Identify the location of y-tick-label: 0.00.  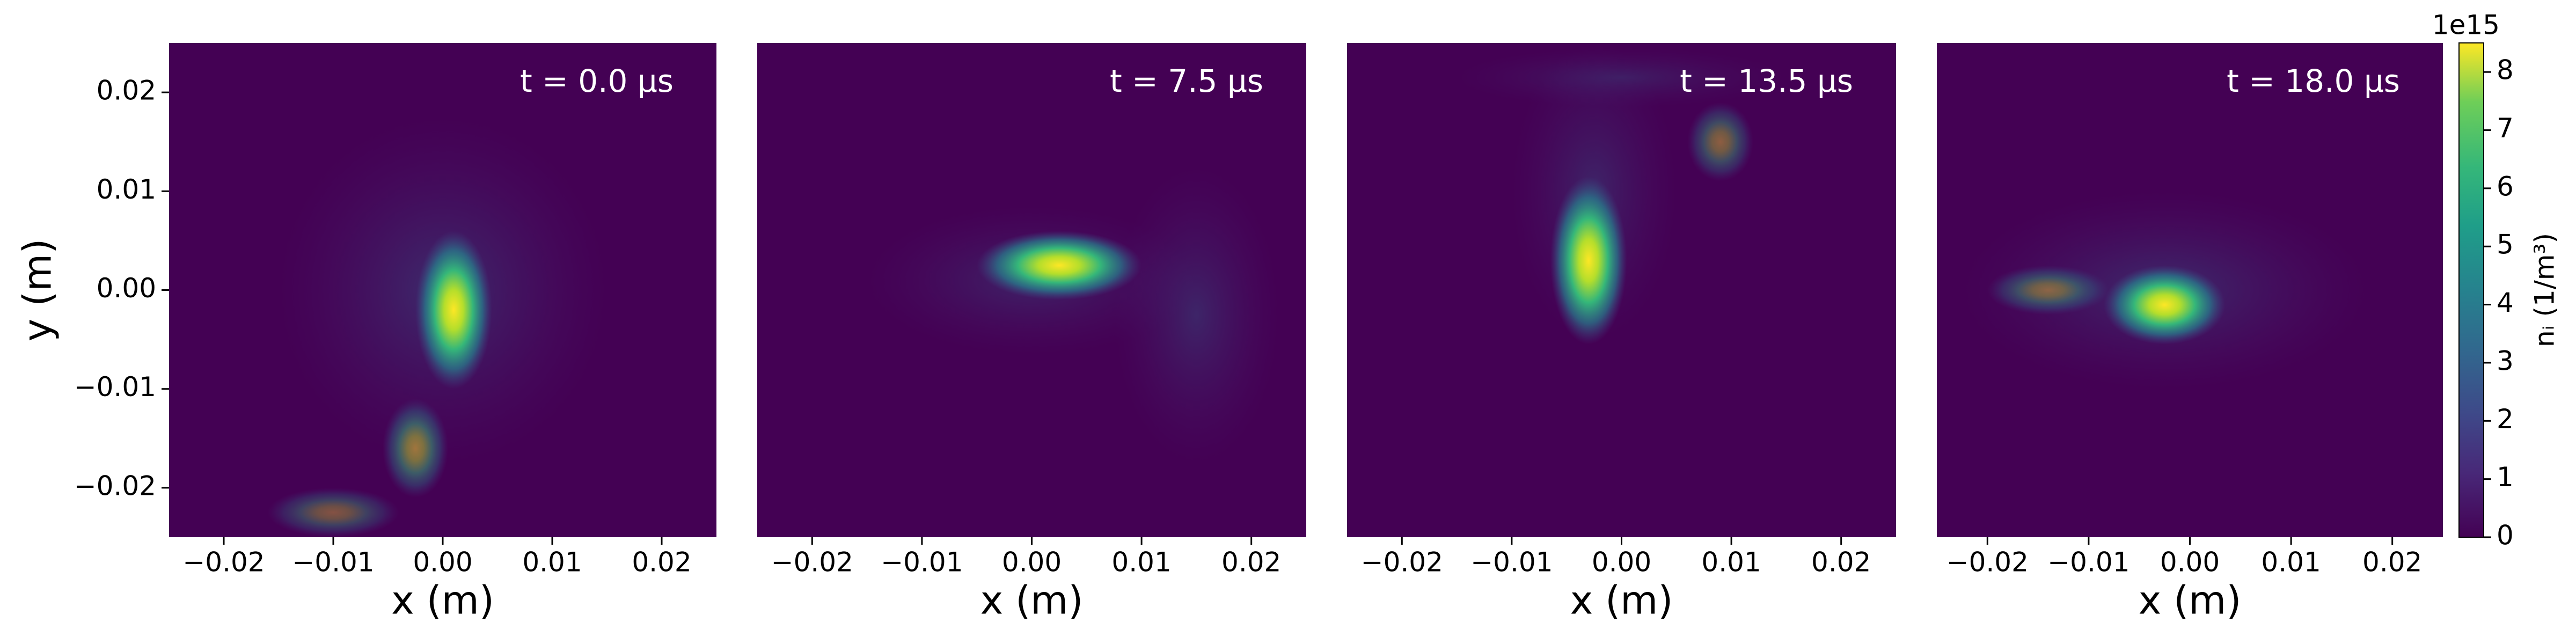
(126, 288).